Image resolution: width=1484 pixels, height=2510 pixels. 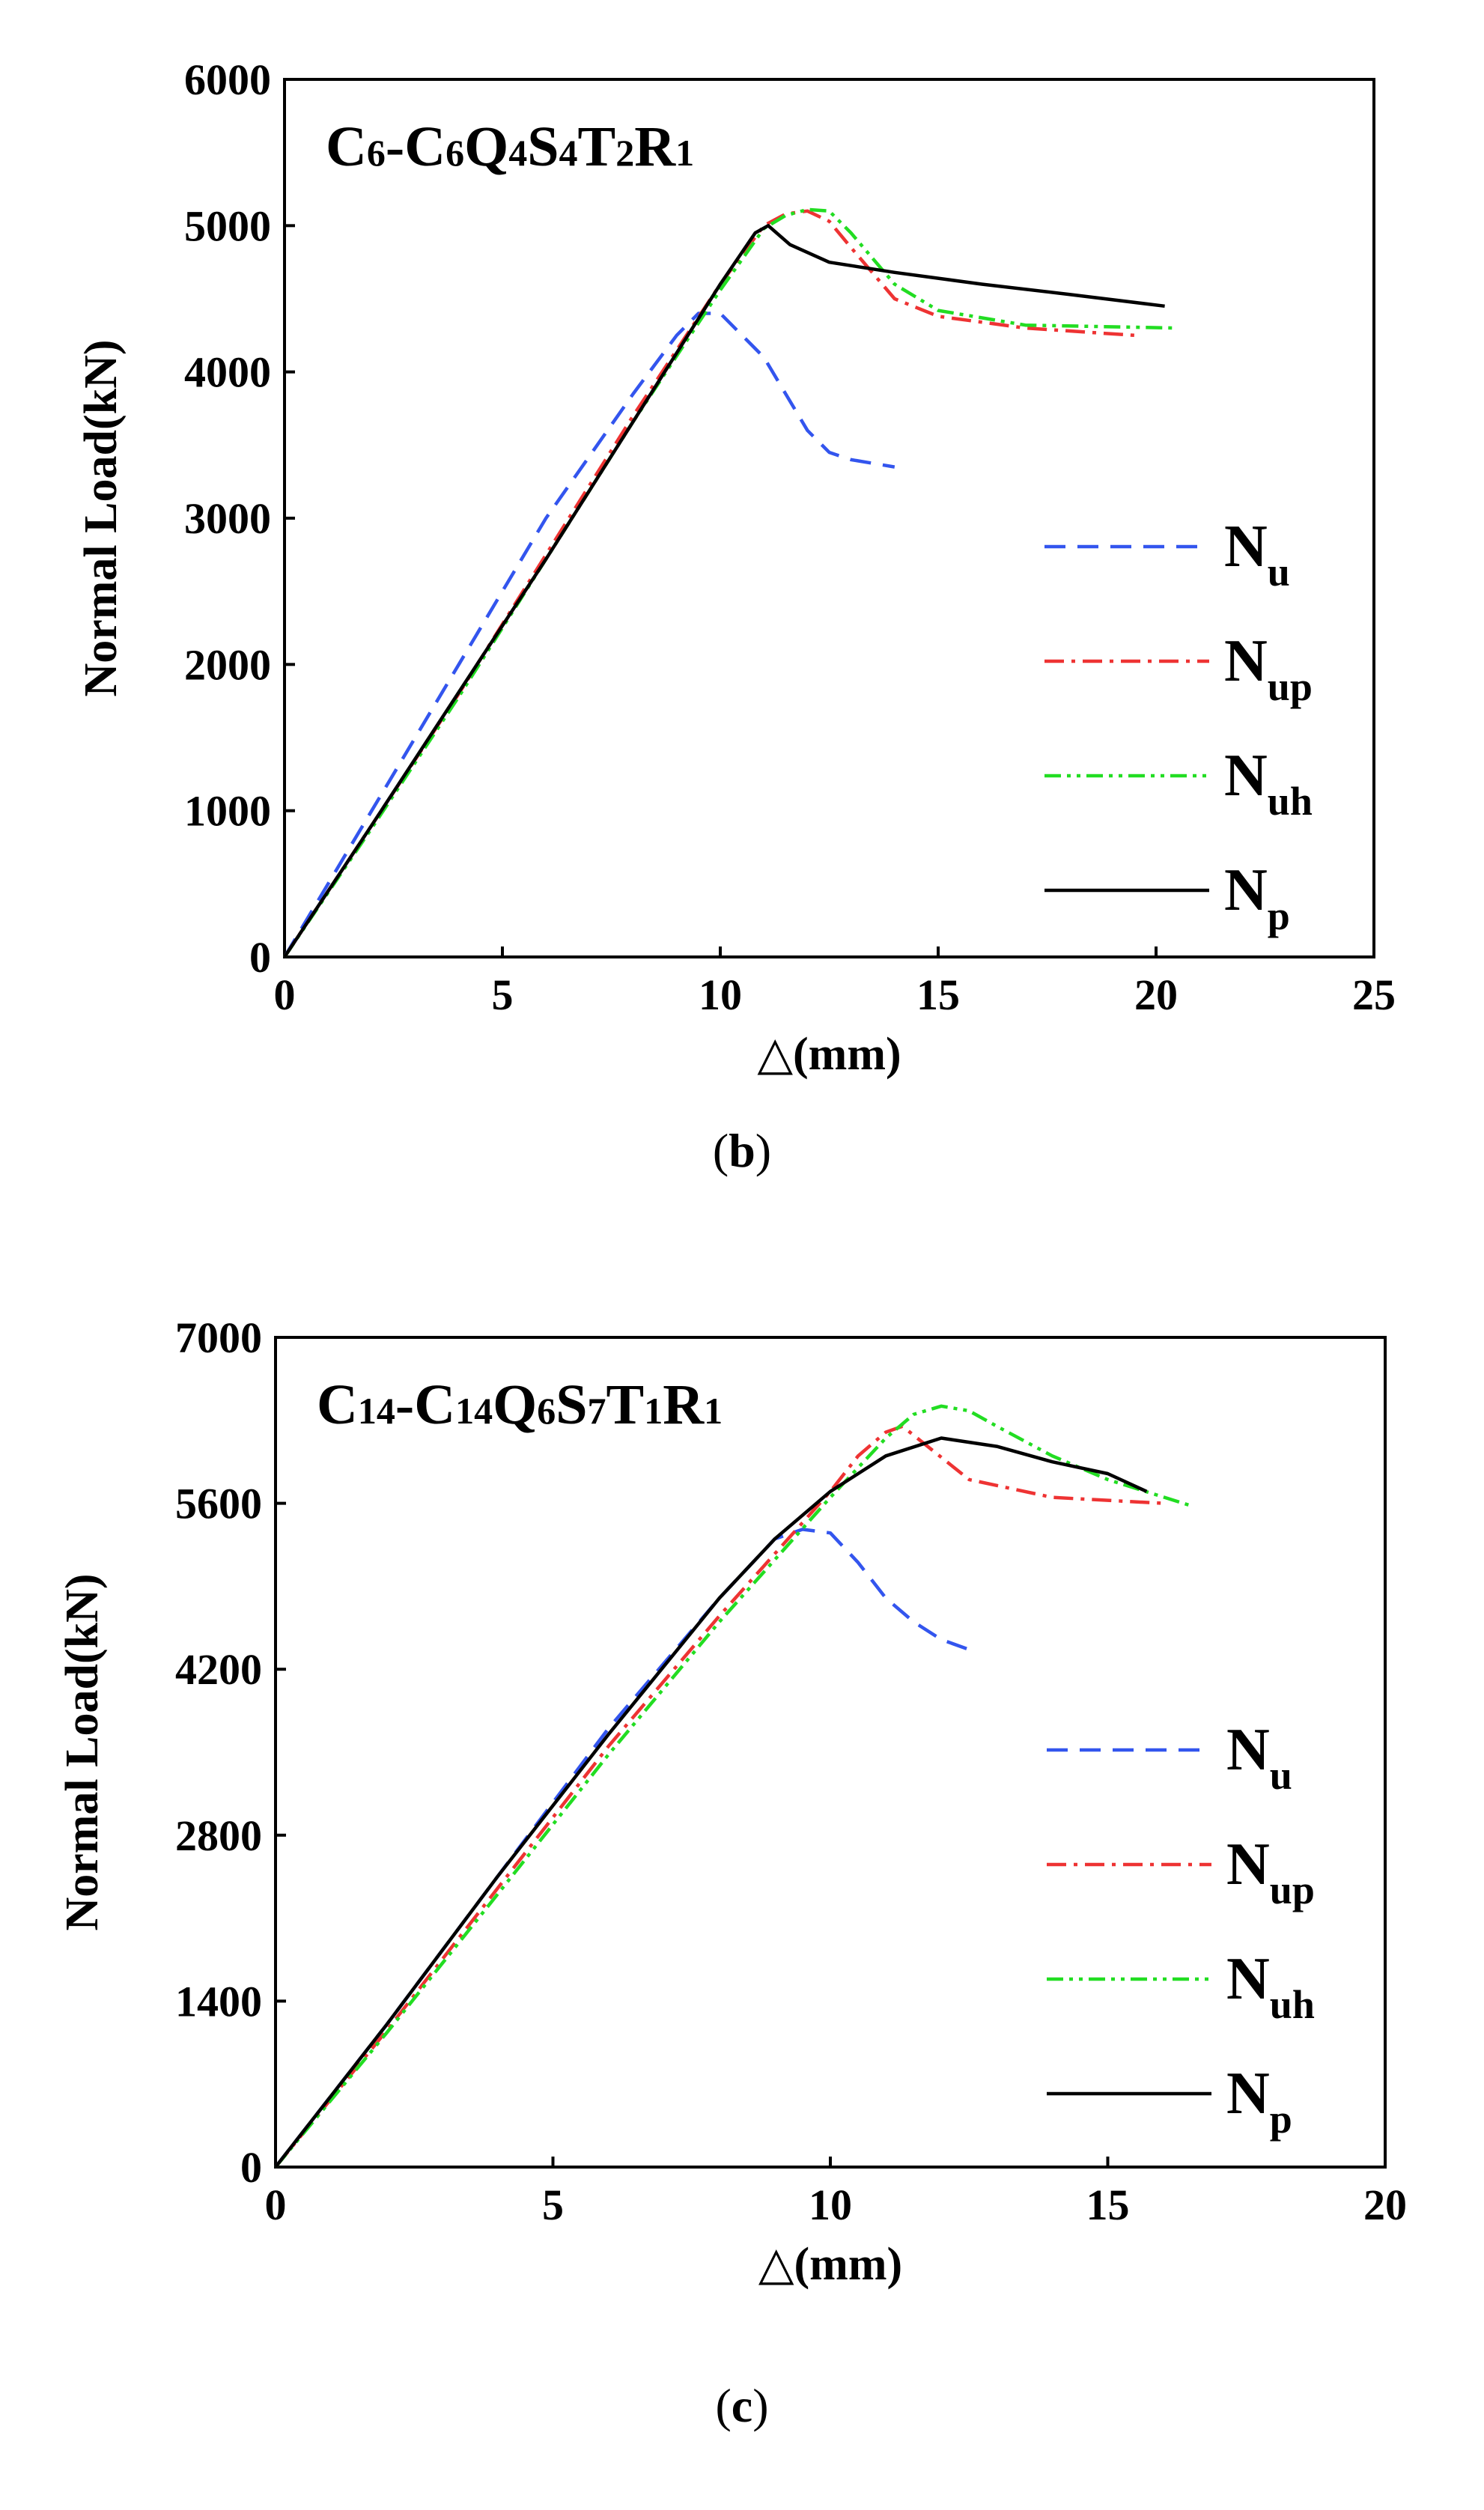 What do you see at coordinates (227, 811) in the screenshot?
I see `y-tick-label: 1000` at bounding box center [227, 811].